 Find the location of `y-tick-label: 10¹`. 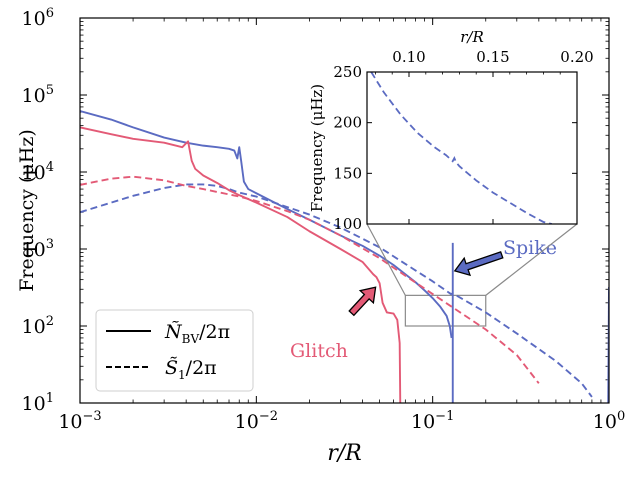

y-tick-label: 10¹ is located at coordinates (38, 403).